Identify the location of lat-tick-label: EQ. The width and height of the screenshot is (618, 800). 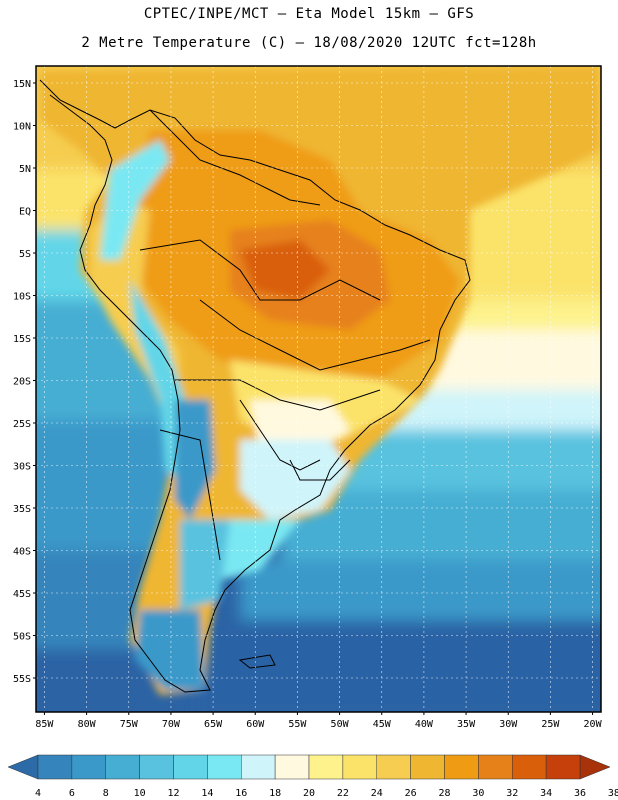
(25, 212).